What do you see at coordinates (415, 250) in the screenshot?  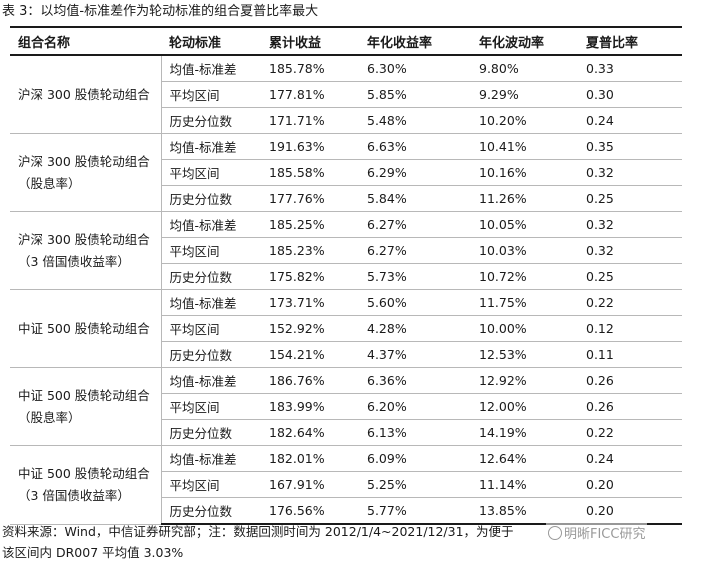 I see `table-cell: 6.27%` at bounding box center [415, 250].